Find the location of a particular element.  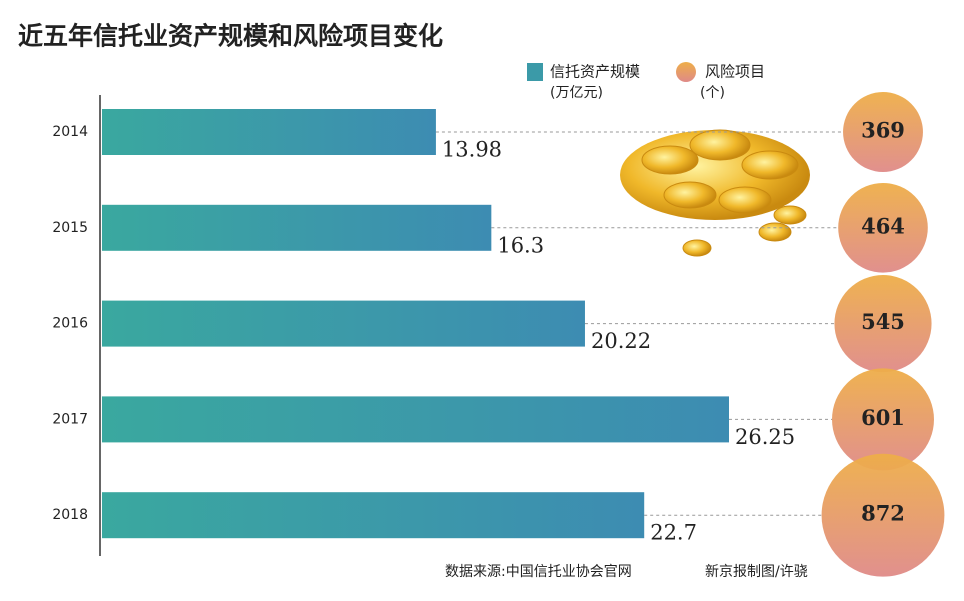

y-tick-label: 2017 is located at coordinates (70, 419).